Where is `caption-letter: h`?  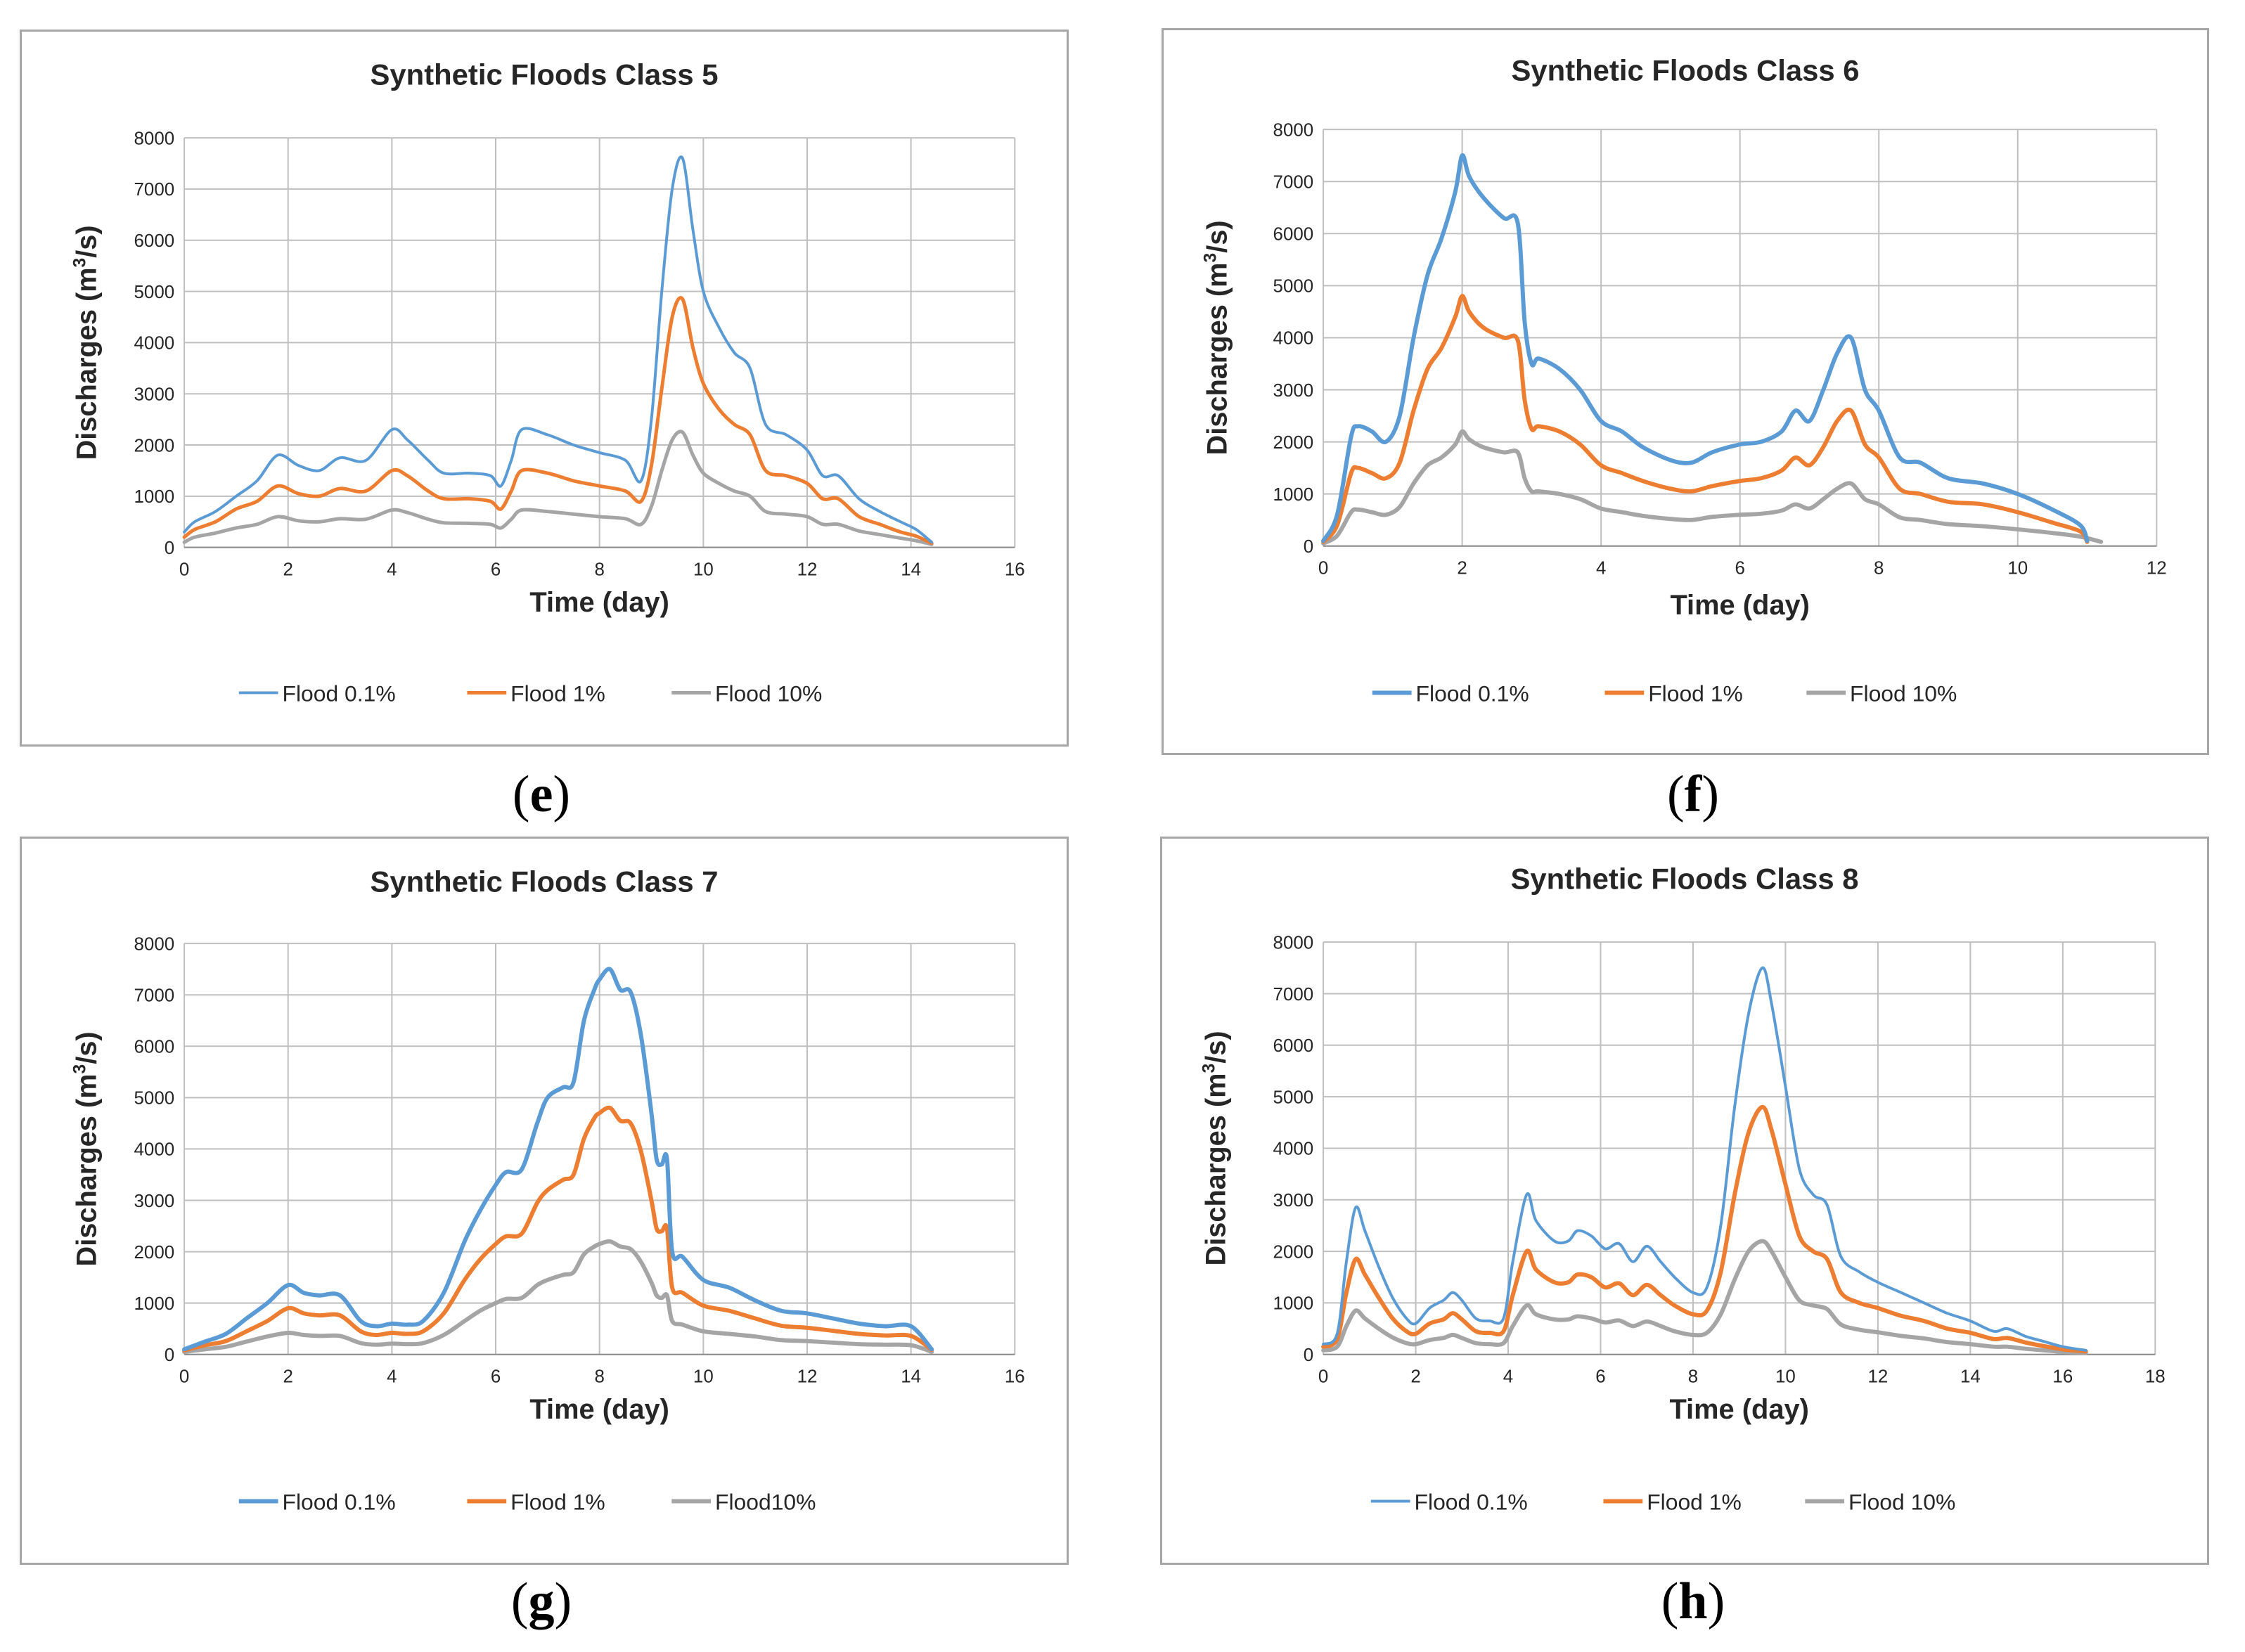
caption-letter: h is located at coordinates (1693, 1601).